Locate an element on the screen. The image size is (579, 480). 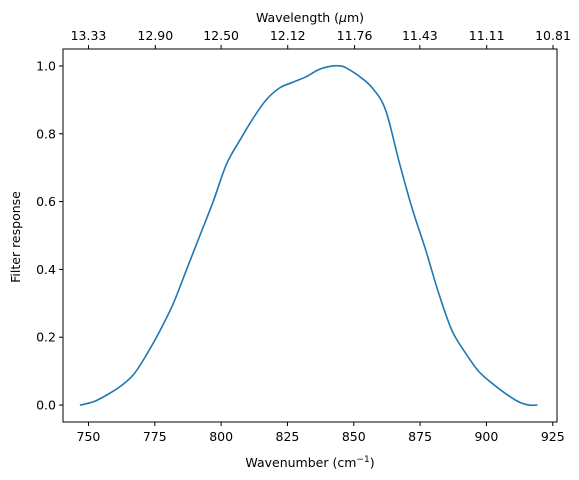
y-axis-ticks: 0.0 0.2 0.4 0.6 0.8 1.0 is located at coordinates (49, 235).